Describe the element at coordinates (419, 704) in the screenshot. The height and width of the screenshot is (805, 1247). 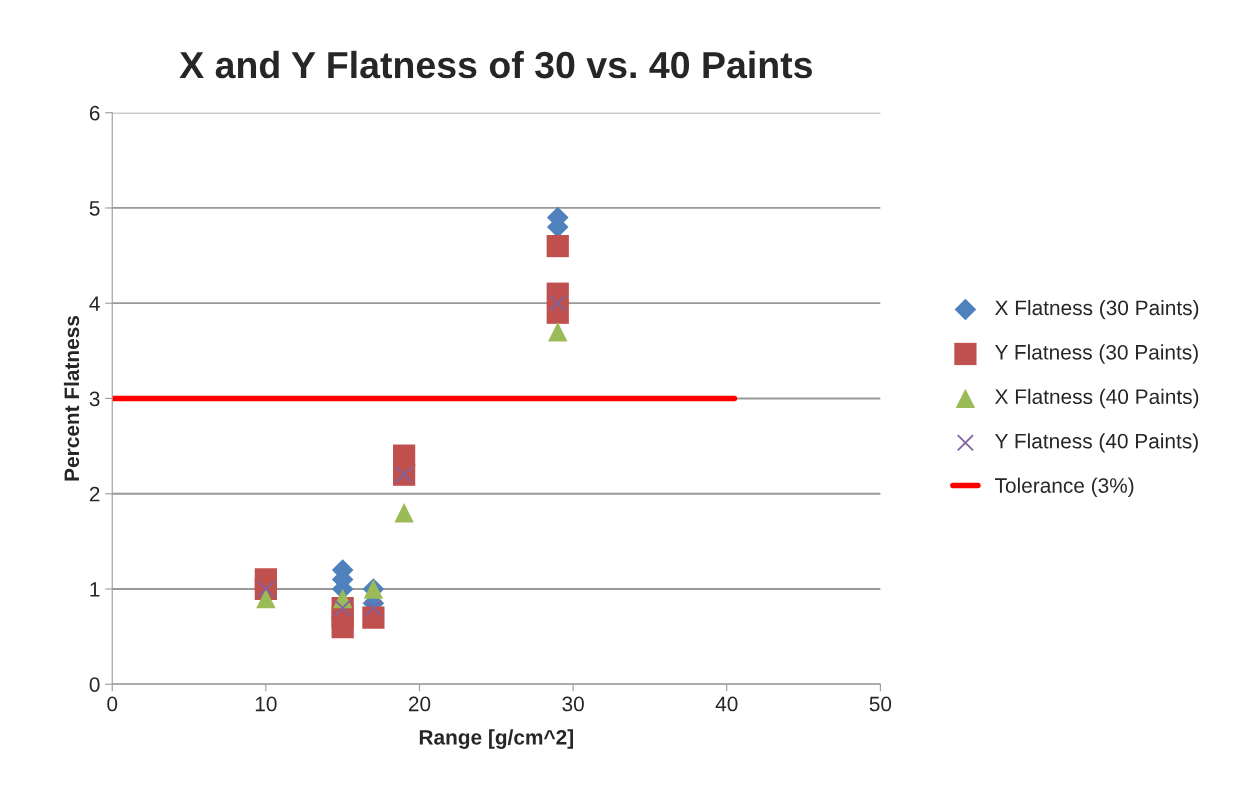
I see `x-tick-label: 20` at that location.